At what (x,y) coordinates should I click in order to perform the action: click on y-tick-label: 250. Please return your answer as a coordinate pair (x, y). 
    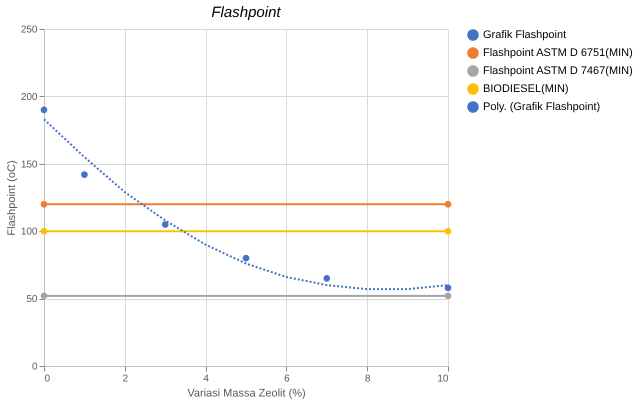
    Looking at the image, I should click on (29, 30).